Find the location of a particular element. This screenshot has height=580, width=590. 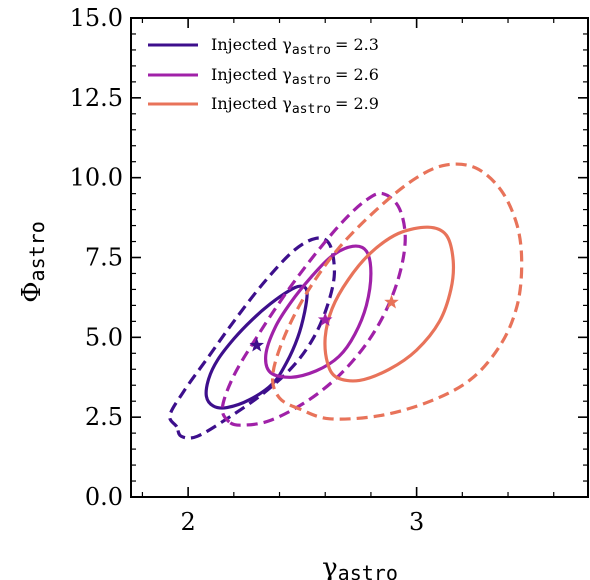

y-tick-label: 2.5 is located at coordinates (104, 417).